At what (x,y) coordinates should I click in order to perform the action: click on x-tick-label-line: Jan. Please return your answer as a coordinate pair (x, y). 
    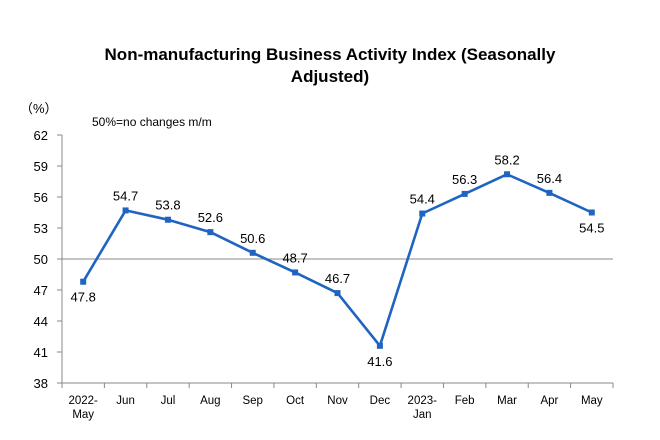
    Looking at the image, I should click on (422, 415).